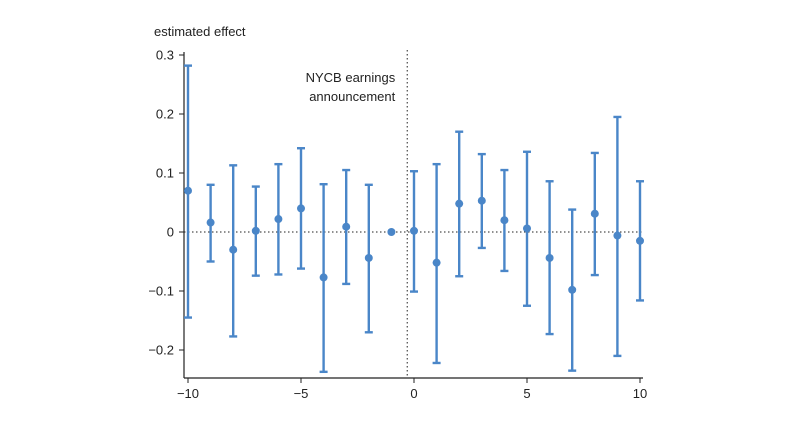 This screenshot has width=800, height=421. Describe the element at coordinates (165, 55) in the screenshot. I see `y-tick-label: 0.3` at that location.